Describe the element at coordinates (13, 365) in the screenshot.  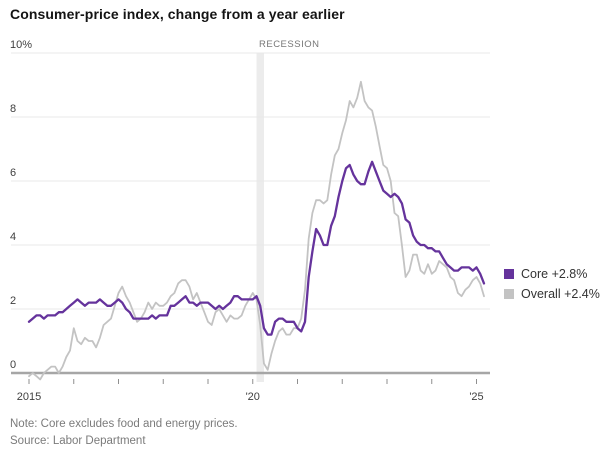
I see `y-axis-label: 0` at that location.